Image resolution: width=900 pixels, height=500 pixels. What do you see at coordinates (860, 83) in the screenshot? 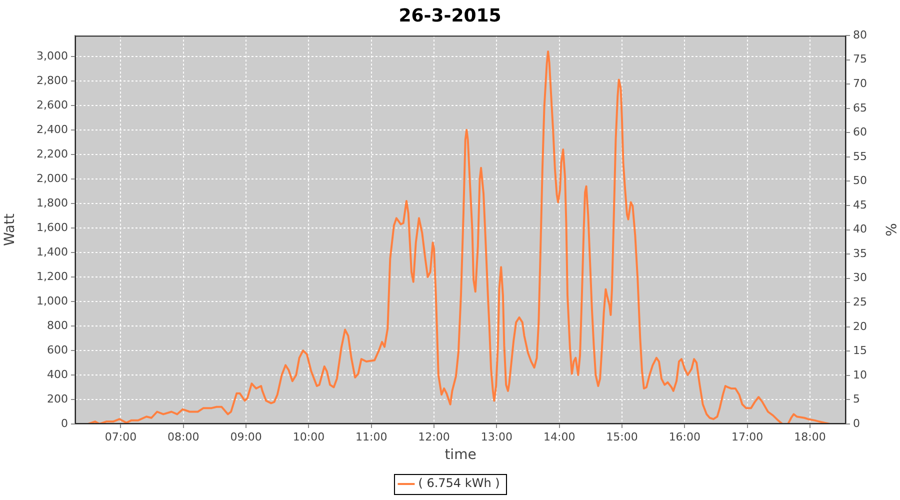
I see `y2-tick-label: 70` at bounding box center [860, 83].